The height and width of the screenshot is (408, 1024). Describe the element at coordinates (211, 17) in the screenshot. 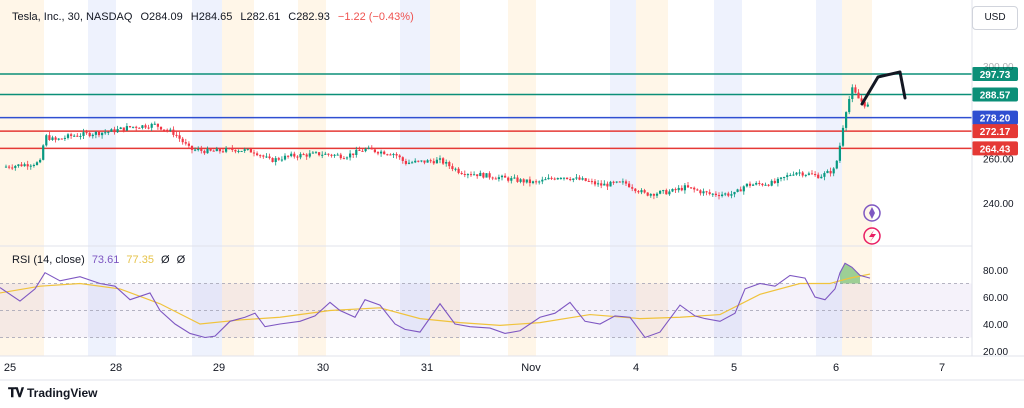

I see `legend-high: H284.65` at that location.